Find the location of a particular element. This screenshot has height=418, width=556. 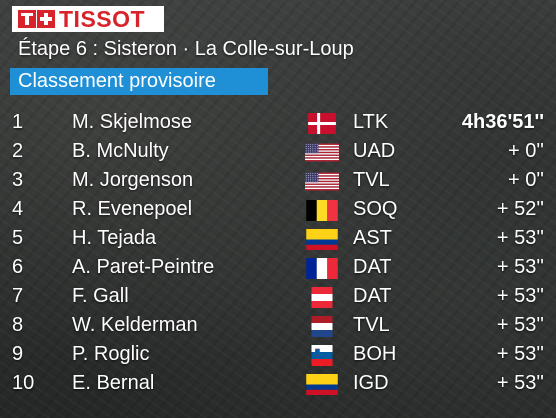

standings-row: 10 E. Bernal IGD + 53'' is located at coordinates (278, 383).